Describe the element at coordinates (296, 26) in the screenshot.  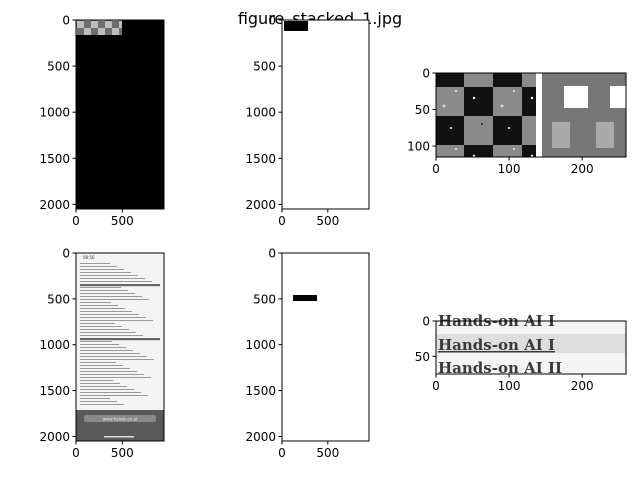
I see `black-rectangle` at that location.